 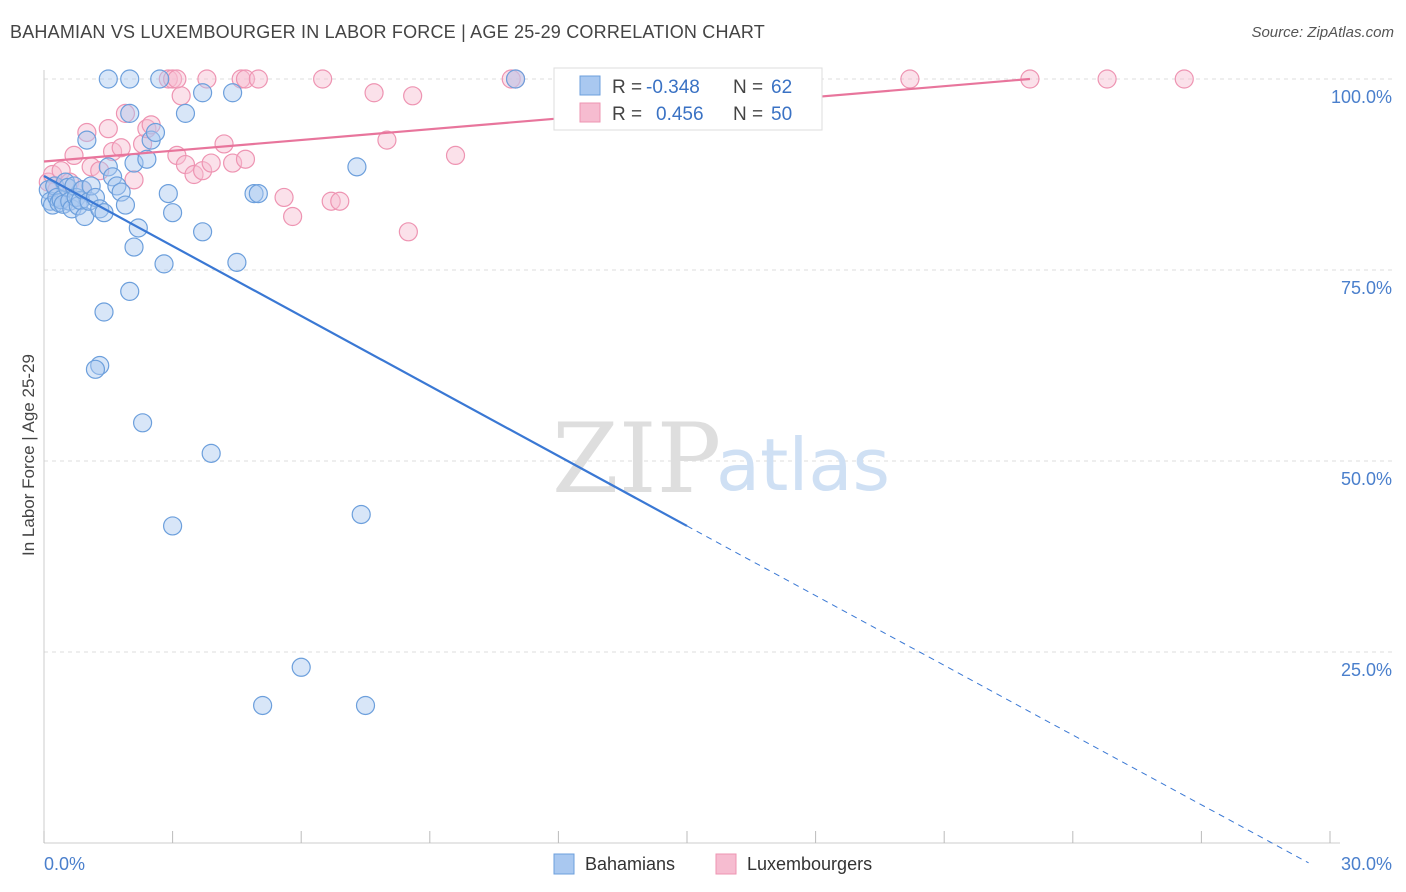 I want to click on luxembourgers-trend-line, so click(x=537, y=120).